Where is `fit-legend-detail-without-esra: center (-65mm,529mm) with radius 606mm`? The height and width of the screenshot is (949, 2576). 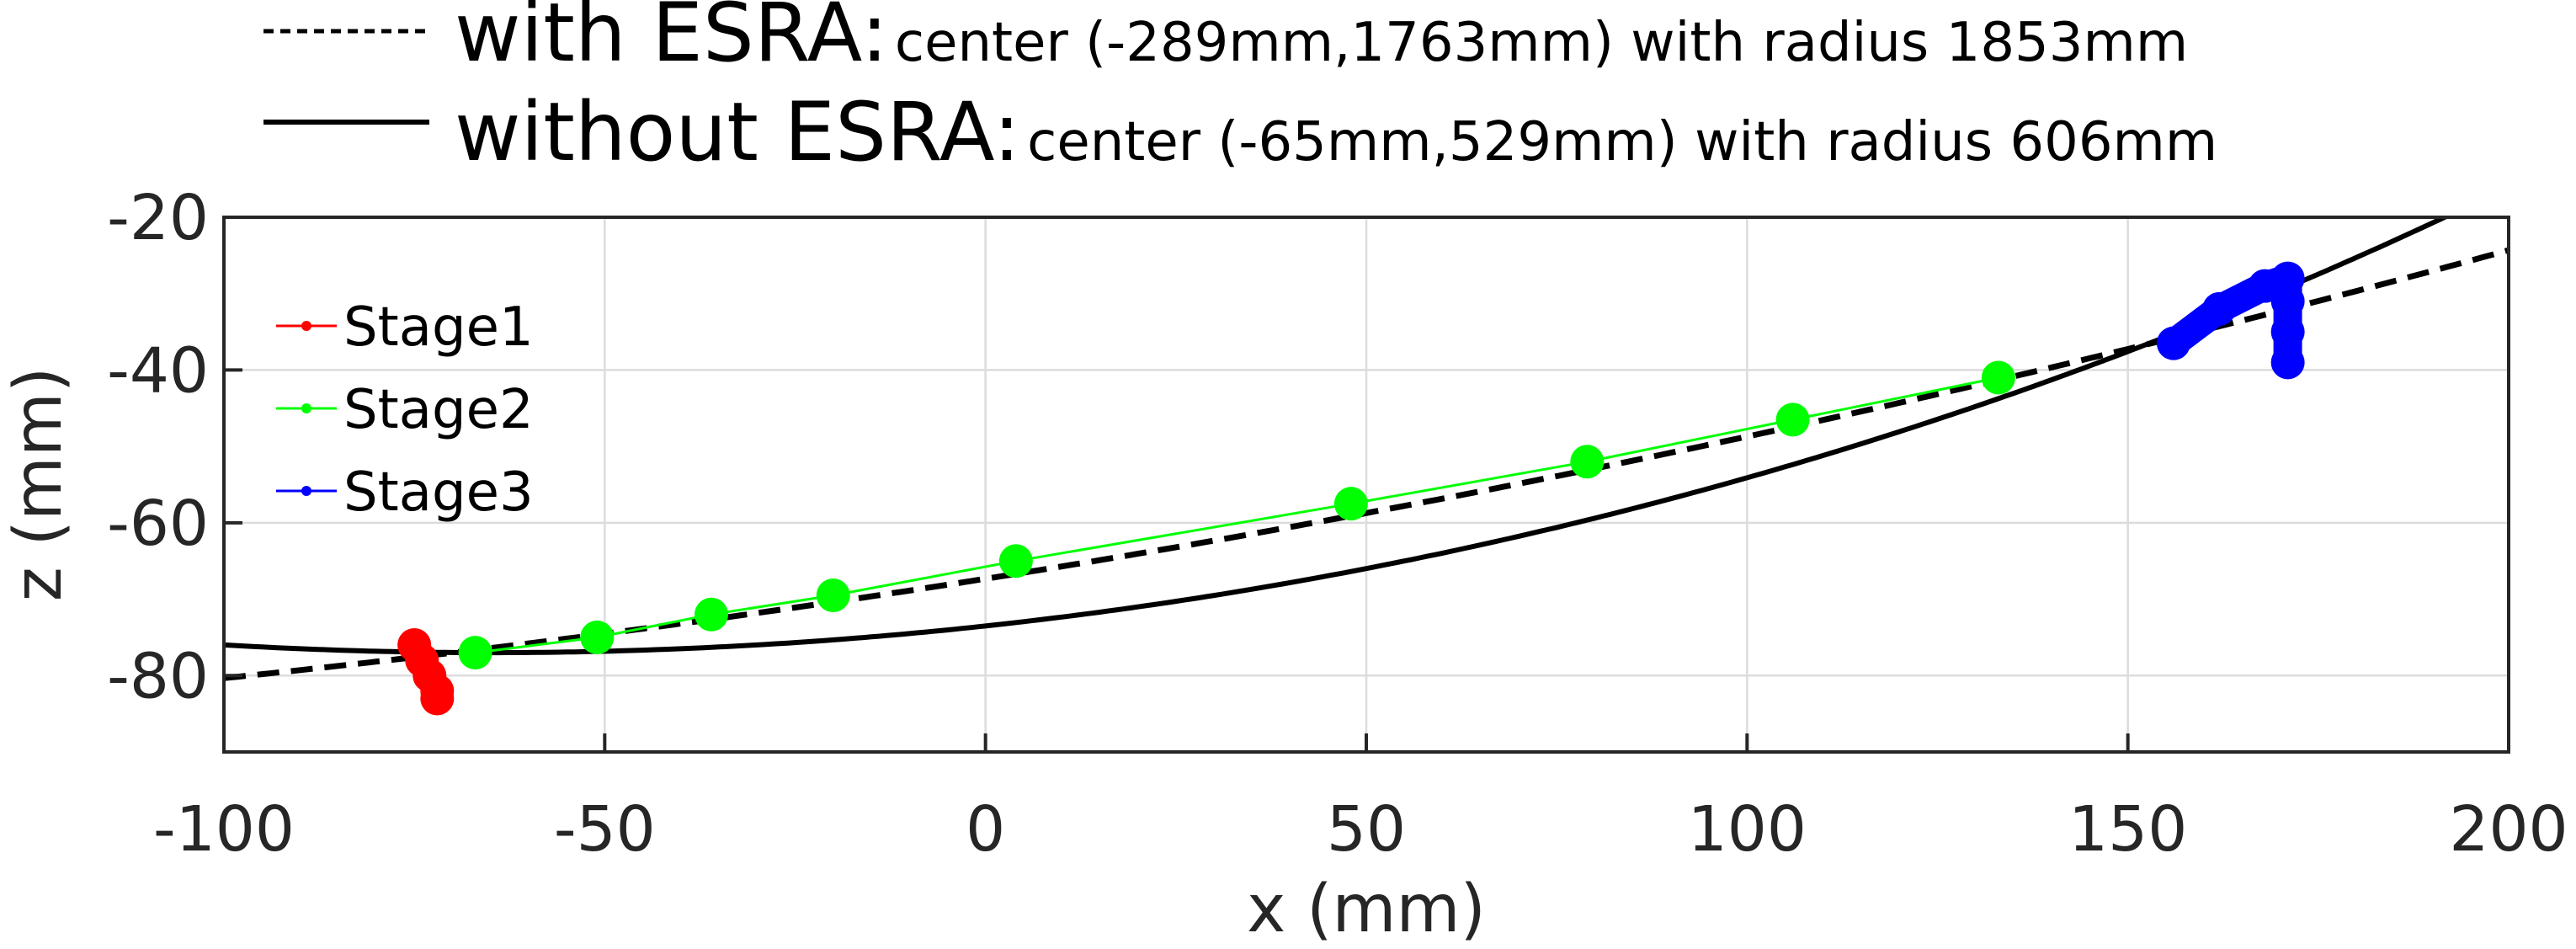 fit-legend-detail-without-esra: center (-65mm,529mm) with radius 606mm is located at coordinates (1622, 142).